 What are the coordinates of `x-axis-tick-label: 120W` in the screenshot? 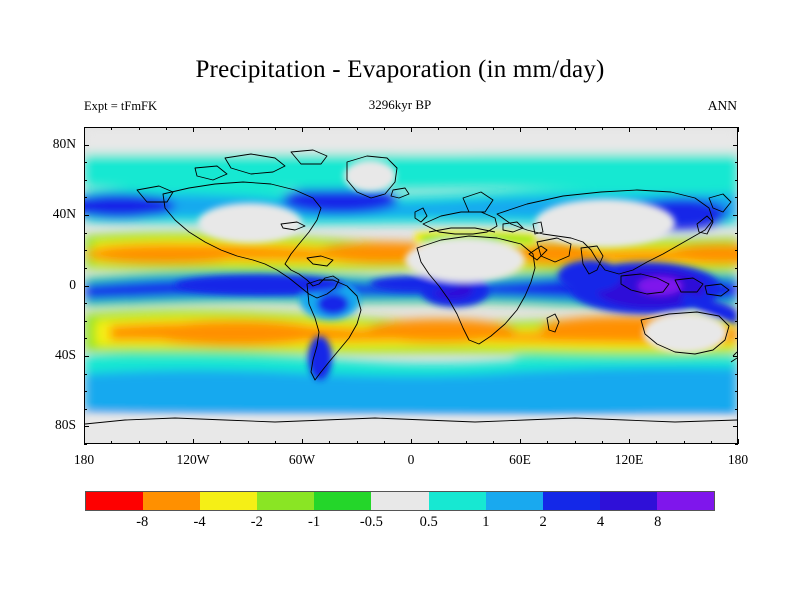 It's located at (193, 459).